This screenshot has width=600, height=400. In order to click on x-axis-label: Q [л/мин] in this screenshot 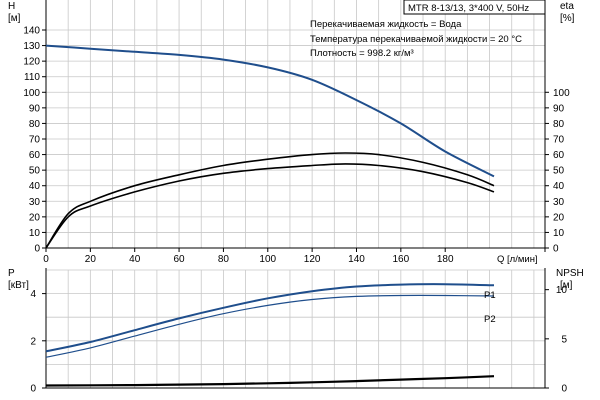, I will do `click(517, 259)`.